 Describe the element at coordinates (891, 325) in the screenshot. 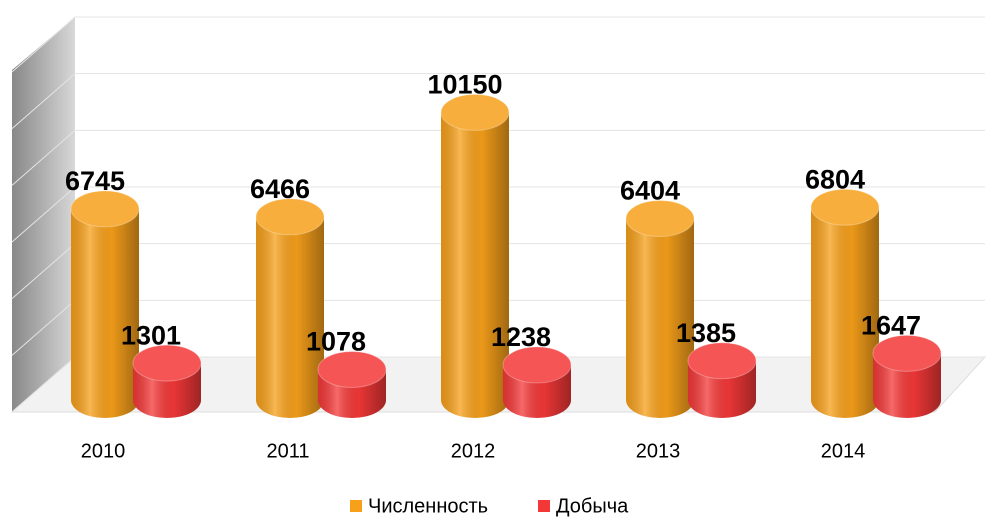

I see `data-label: 1647` at that location.